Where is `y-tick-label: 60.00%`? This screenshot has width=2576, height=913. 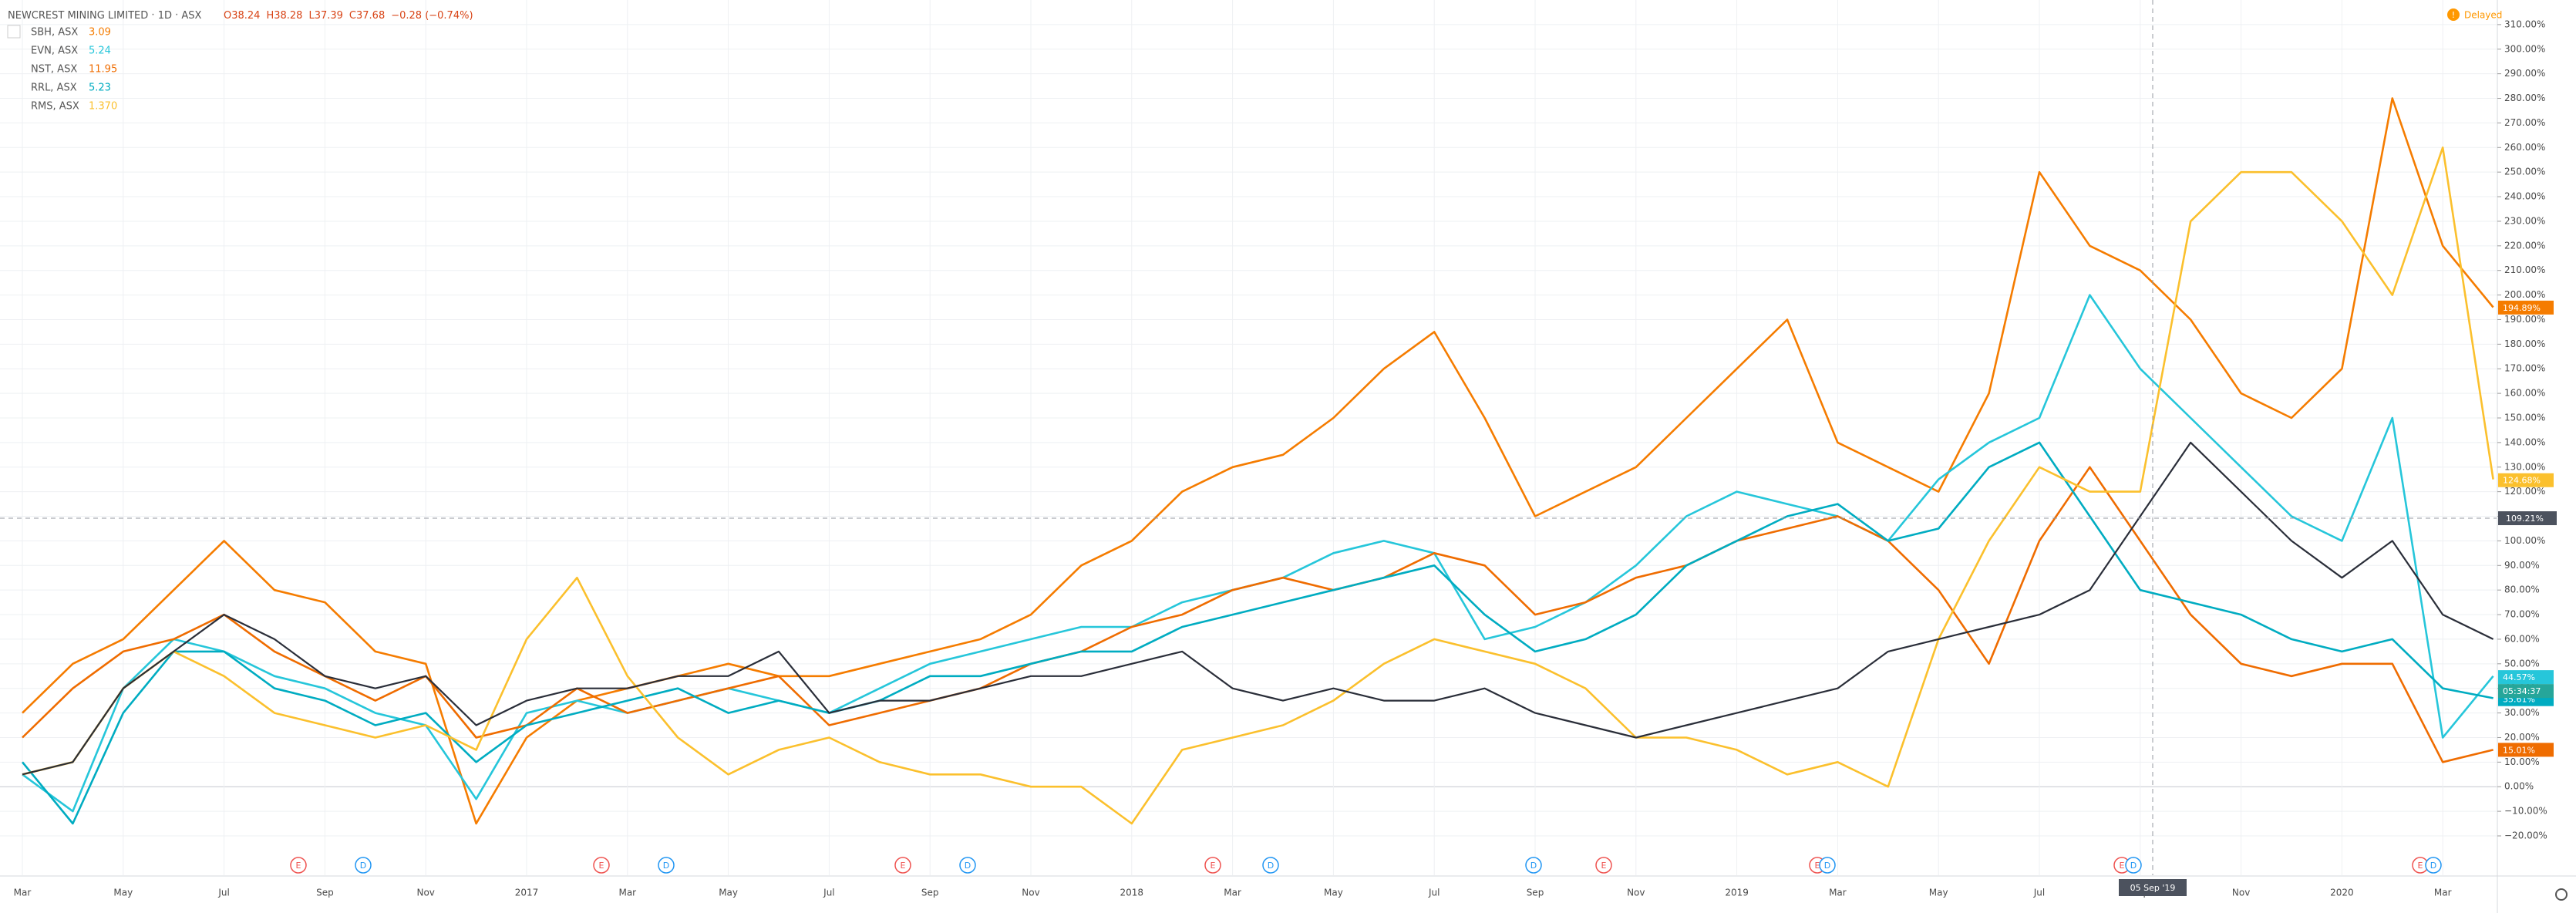 y-tick-label: 60.00% is located at coordinates (2522, 639).